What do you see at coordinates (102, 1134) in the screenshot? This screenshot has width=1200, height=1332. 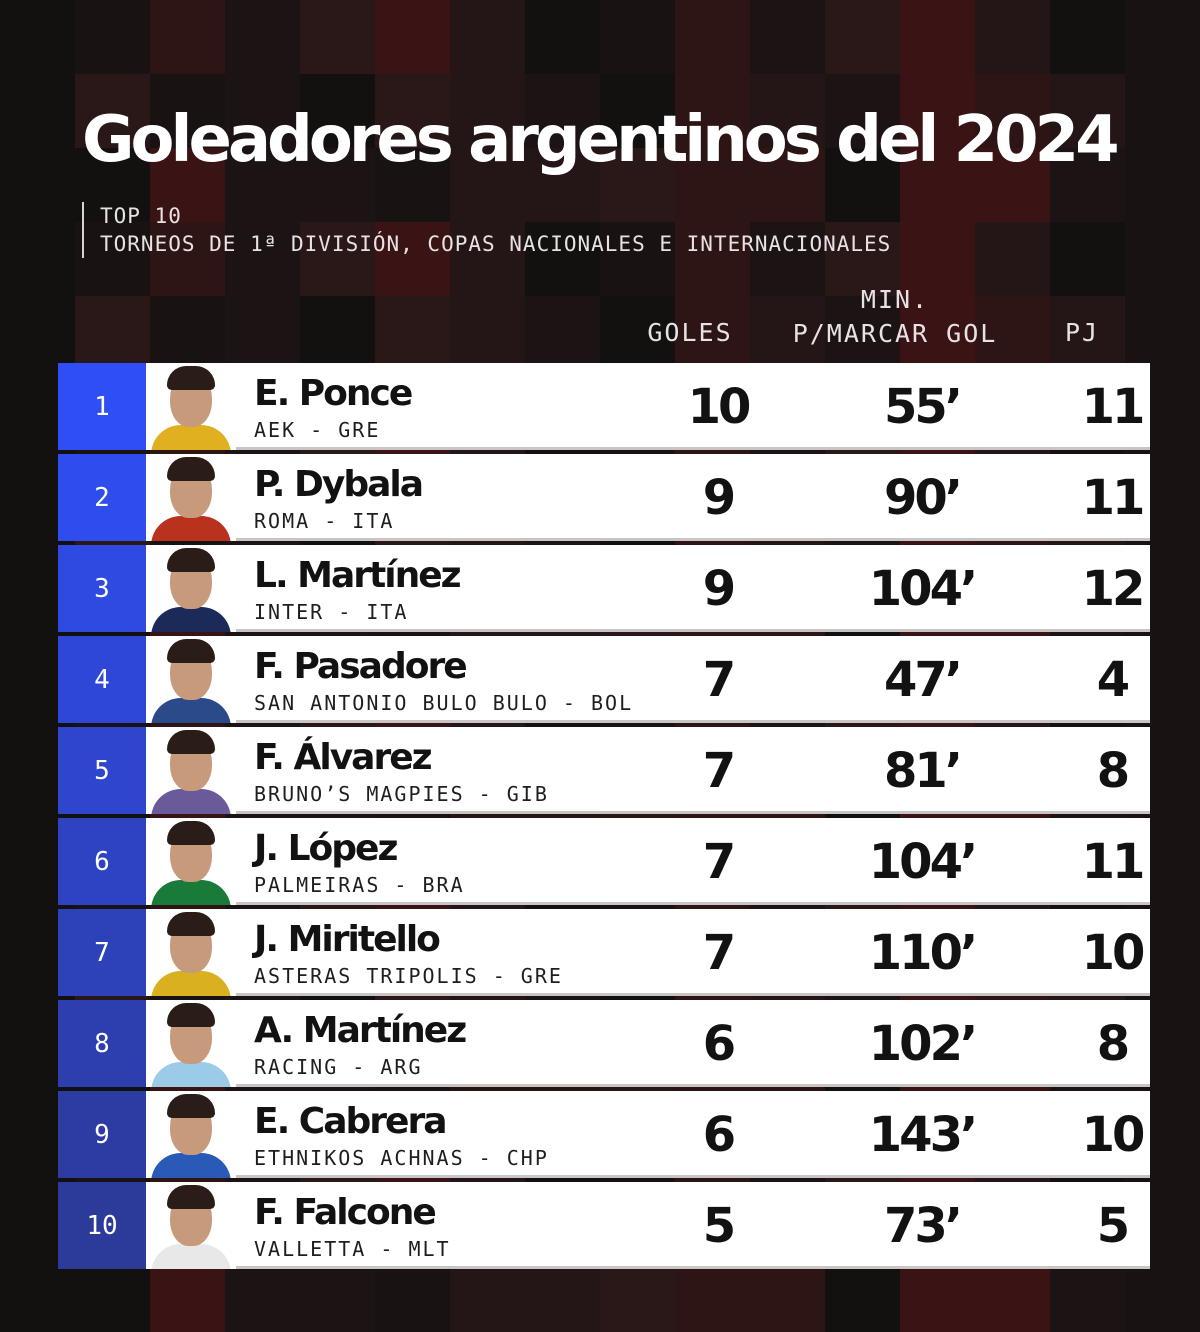 I see `rank-cell: 9` at bounding box center [102, 1134].